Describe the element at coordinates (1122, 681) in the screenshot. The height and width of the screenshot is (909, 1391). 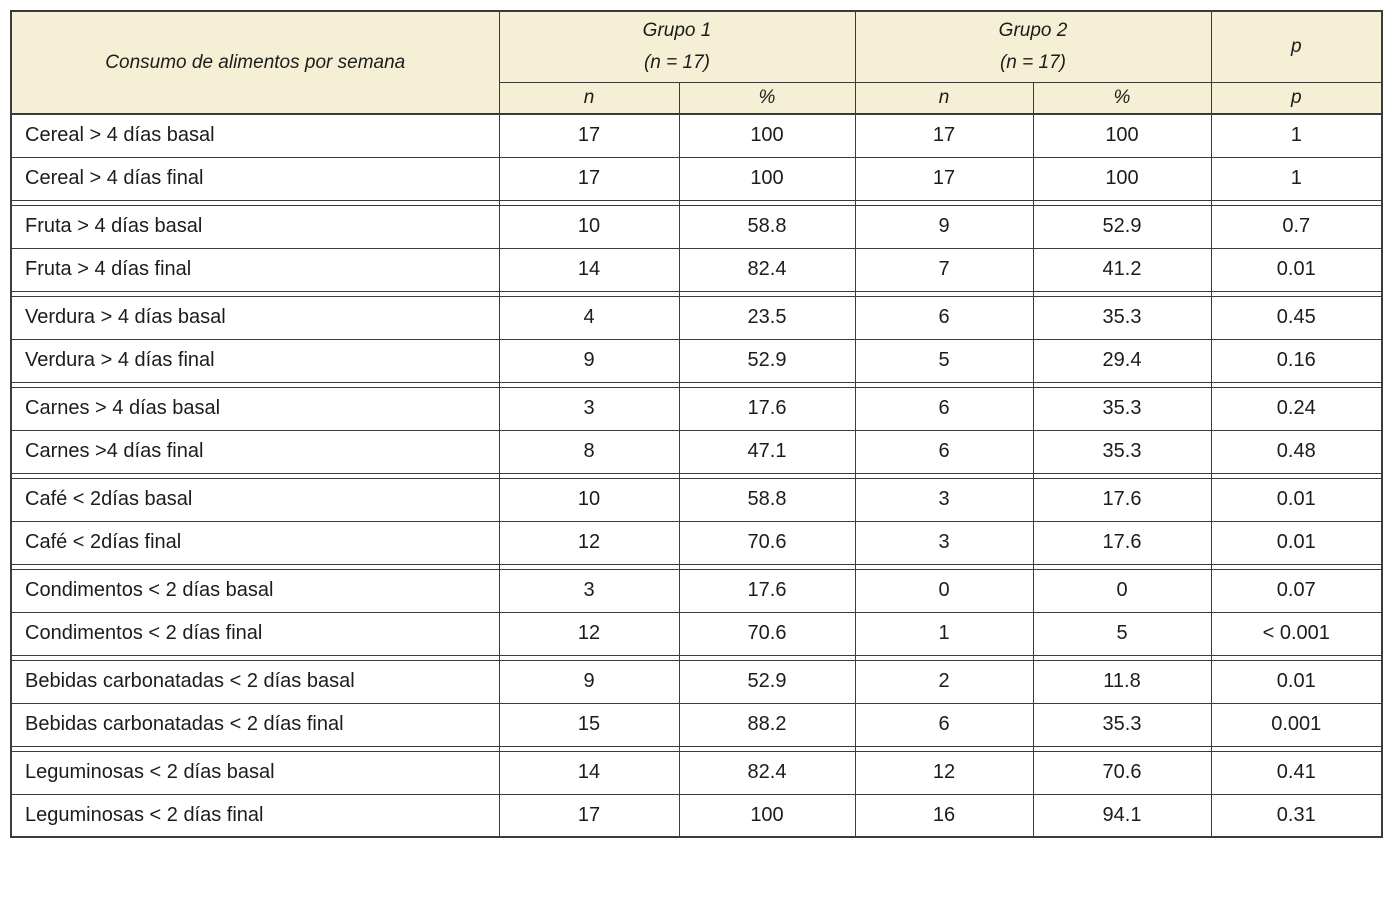
I see `g2-pct-cell: 11.8` at that location.